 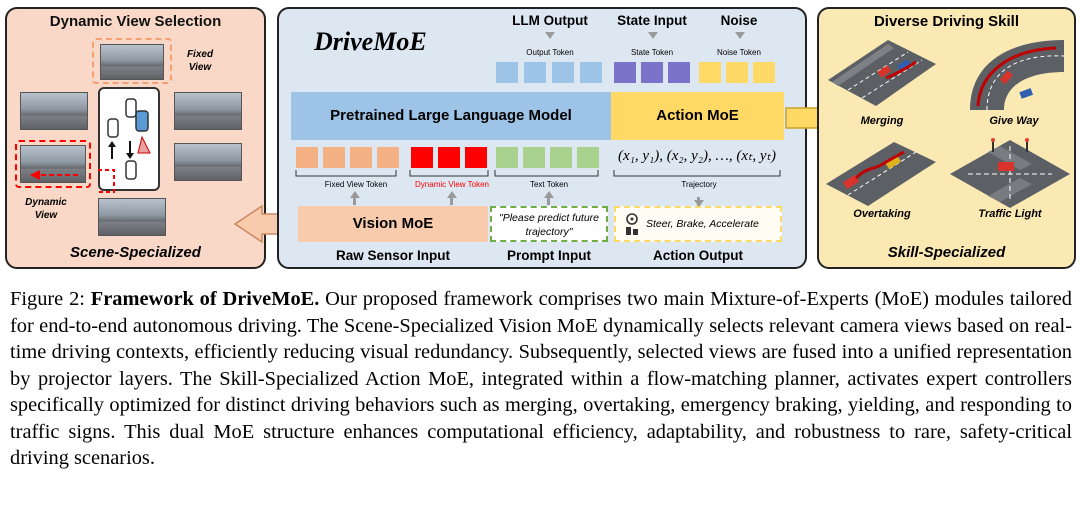 I want to click on drivemoe-title: DriveMoE, so click(x=370, y=41).